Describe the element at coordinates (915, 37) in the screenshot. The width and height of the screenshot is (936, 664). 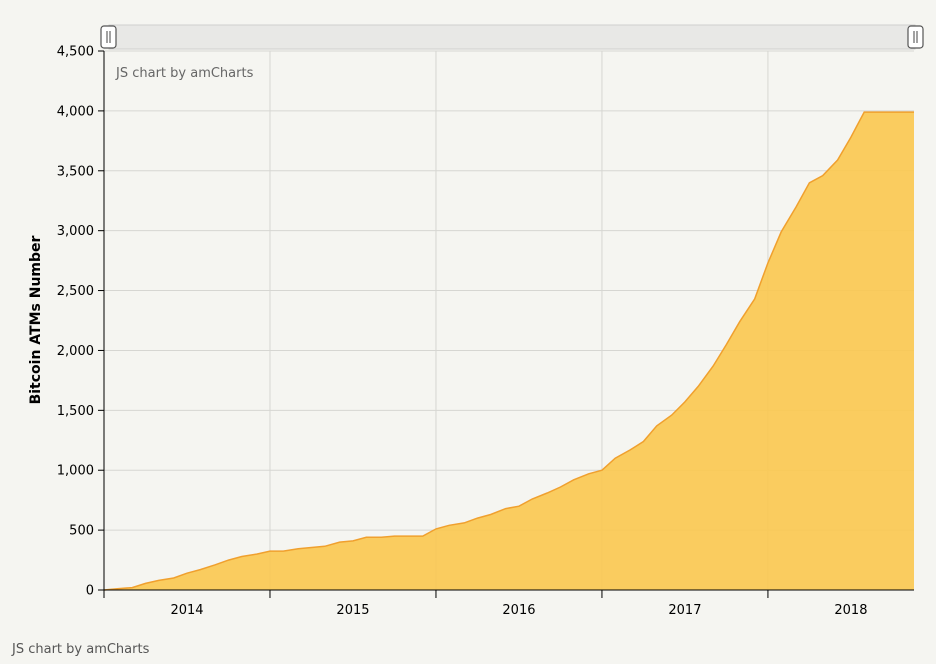
I see `scrollbar-right-grip` at that location.